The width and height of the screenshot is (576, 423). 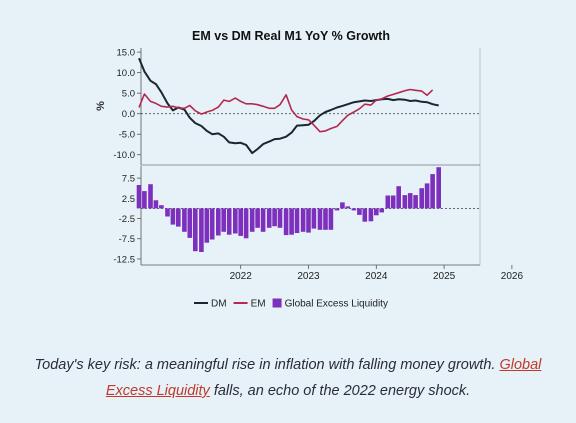 What do you see at coordinates (126, 73) in the screenshot?
I see `top-y-tick-label: 10.0` at bounding box center [126, 73].